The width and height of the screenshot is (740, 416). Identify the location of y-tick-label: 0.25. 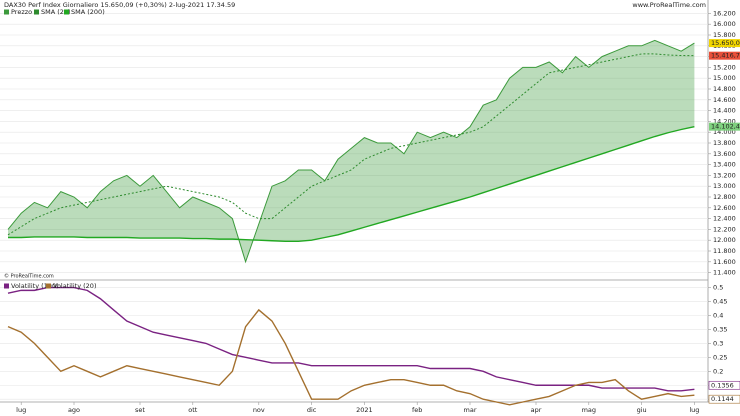
(720, 357).